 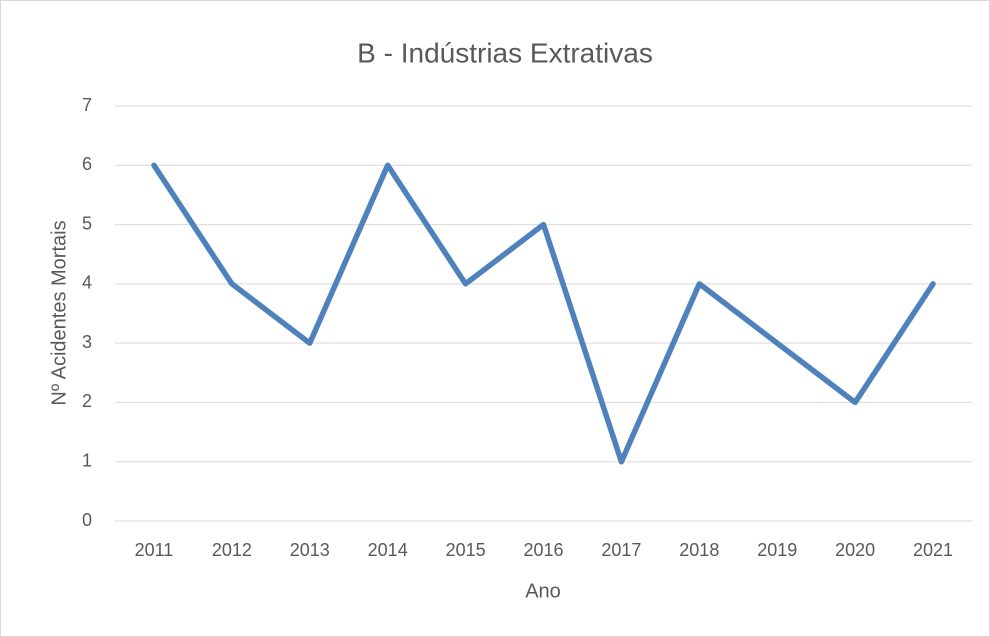 What do you see at coordinates (855, 550) in the screenshot?
I see `x-tick-label: 2020` at bounding box center [855, 550].